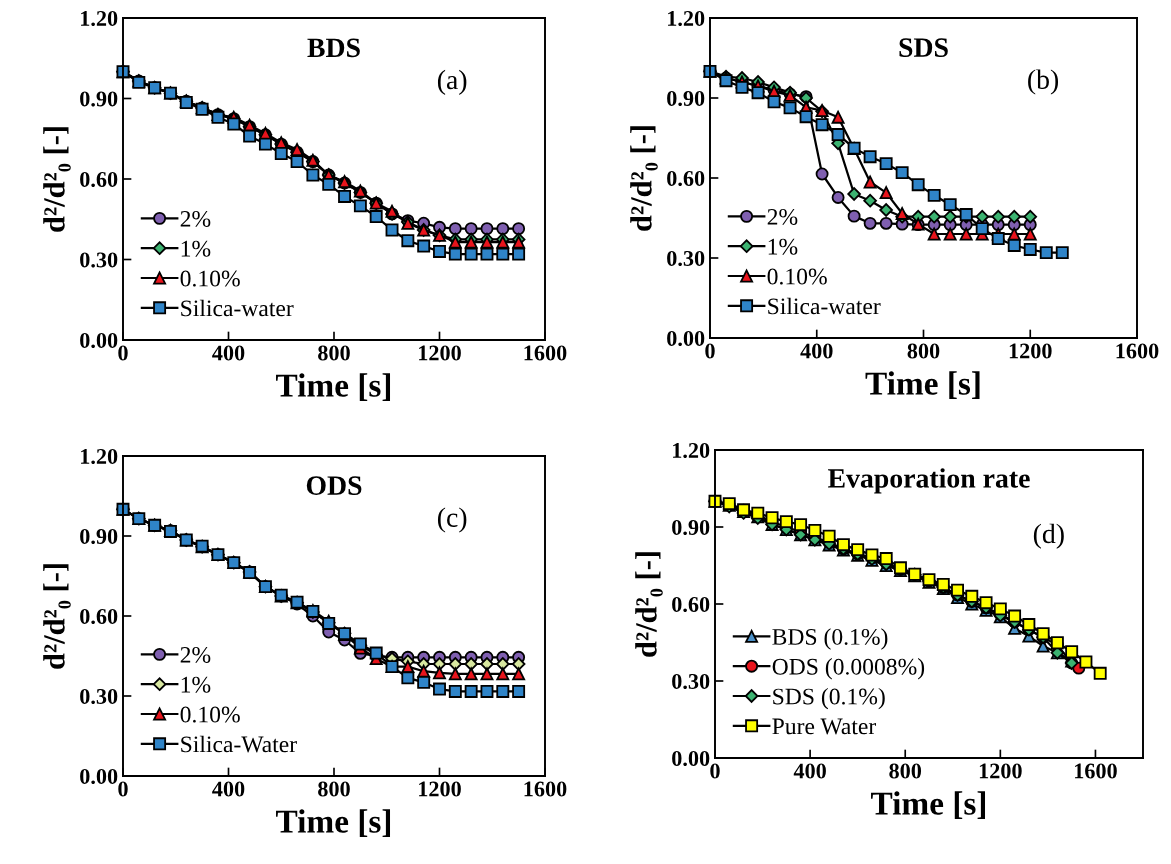 Image resolution: width=1171 pixels, height=864 pixels. Describe the element at coordinates (848, 669) in the screenshot. I see `legend-label: ODS (0.0008%)` at that location.